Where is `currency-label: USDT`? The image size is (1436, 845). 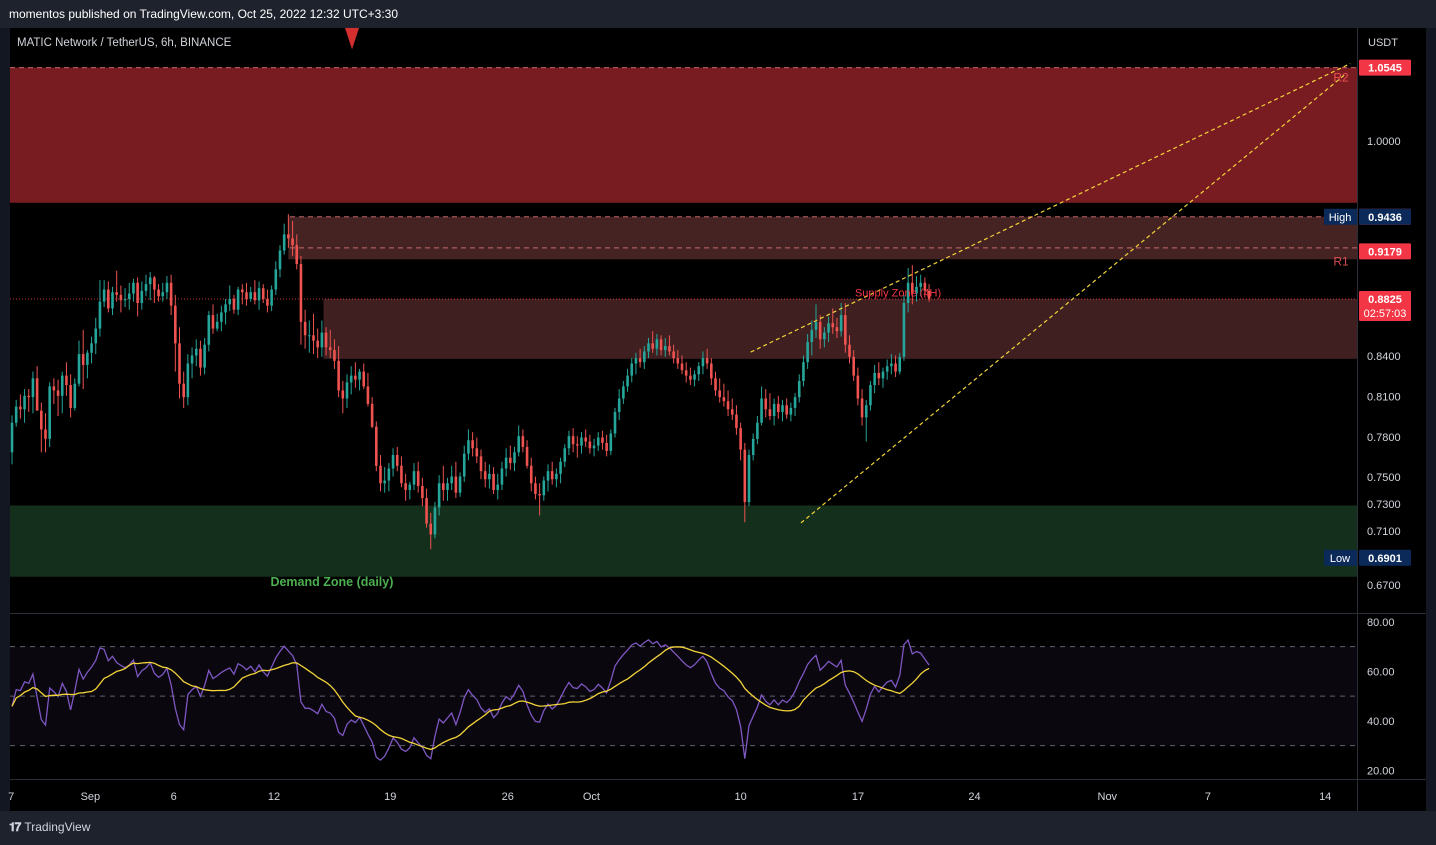 currency-label: USDT is located at coordinates (1383, 43).